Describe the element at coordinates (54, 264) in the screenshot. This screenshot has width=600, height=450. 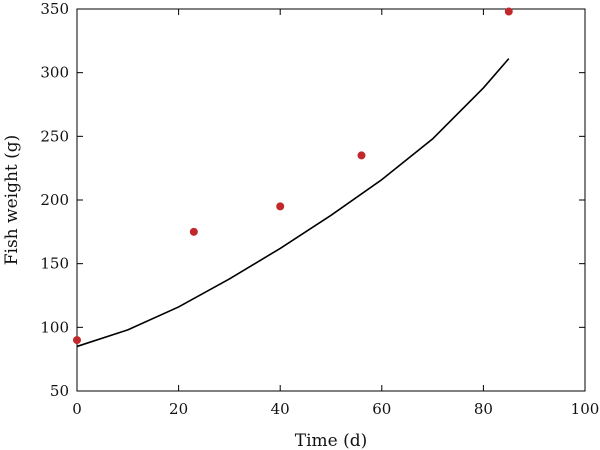
I see `y-tick-label: 150` at that location.